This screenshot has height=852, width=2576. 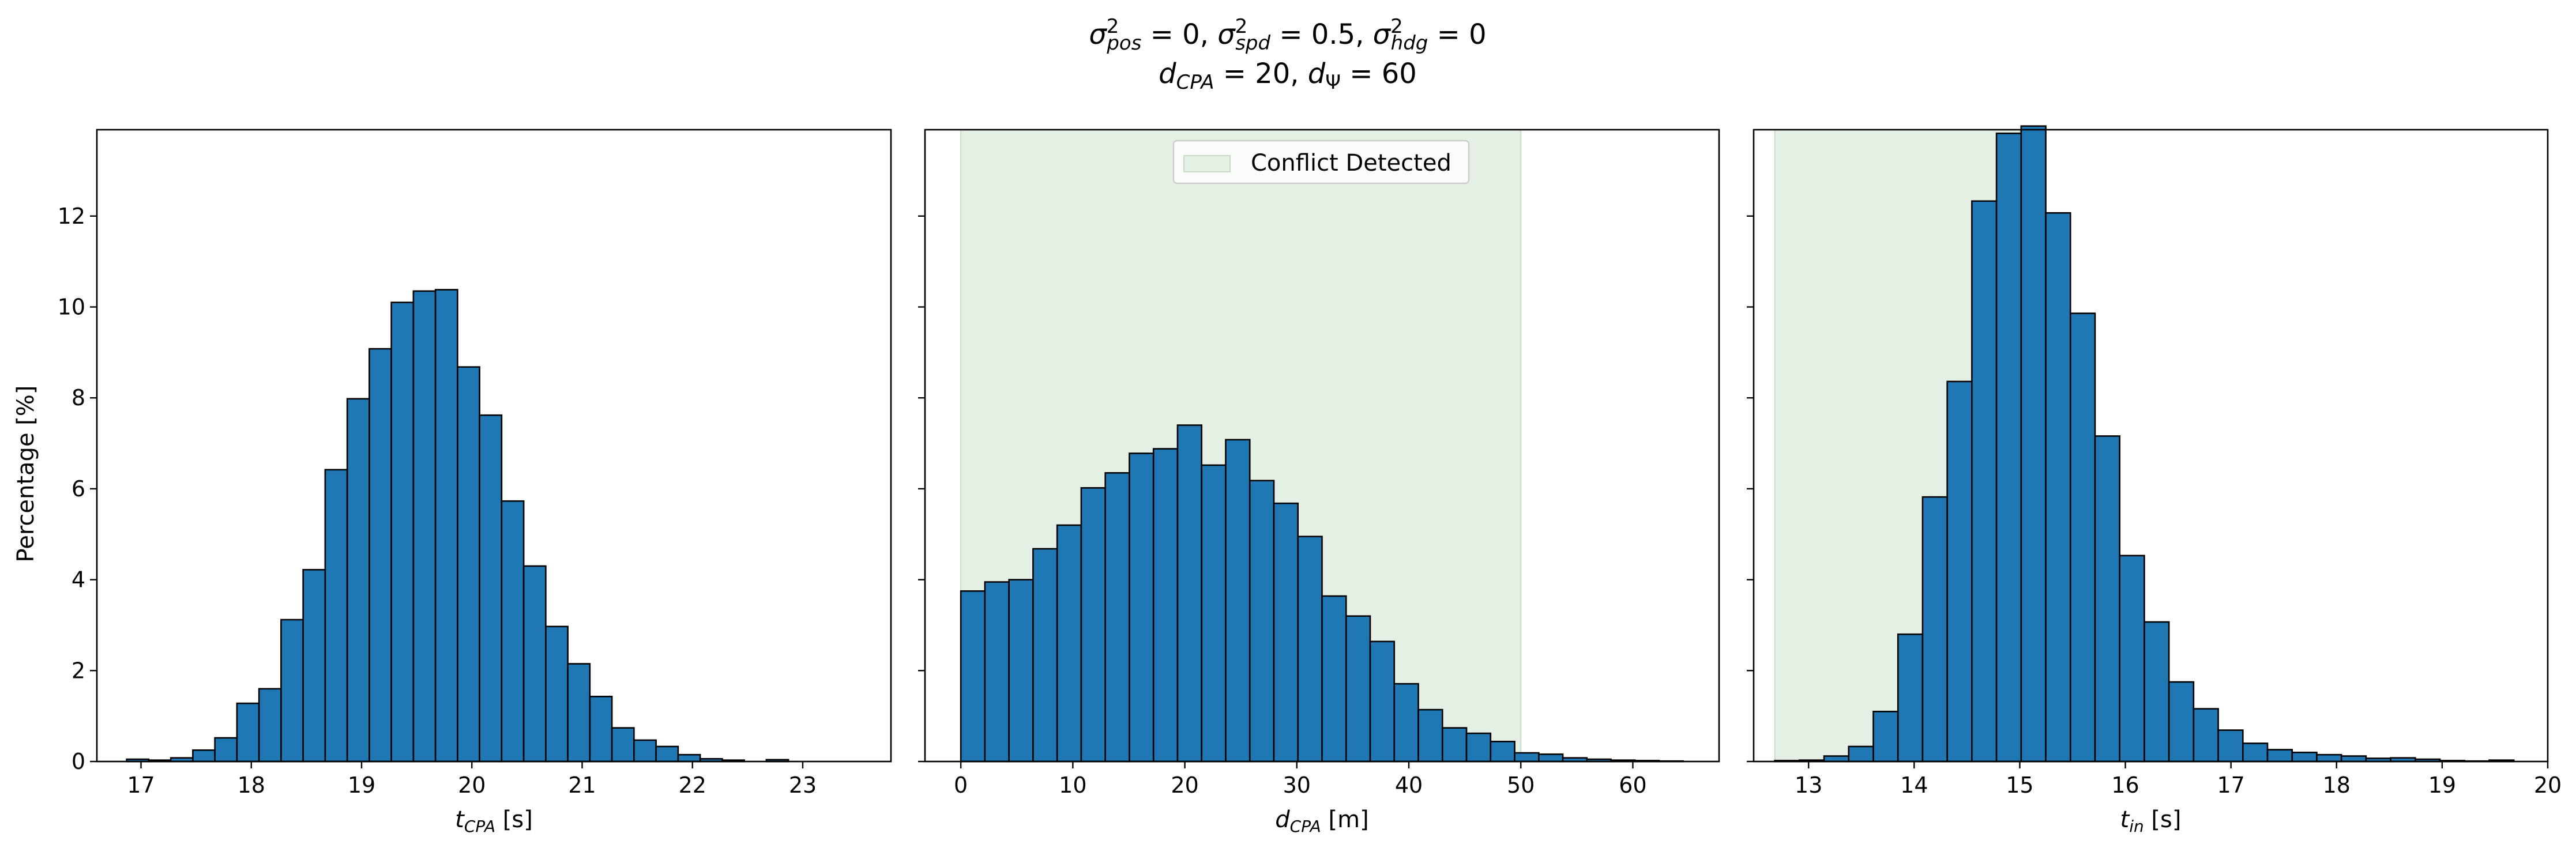 I want to click on x-tick-label: 0, so click(x=961, y=785).